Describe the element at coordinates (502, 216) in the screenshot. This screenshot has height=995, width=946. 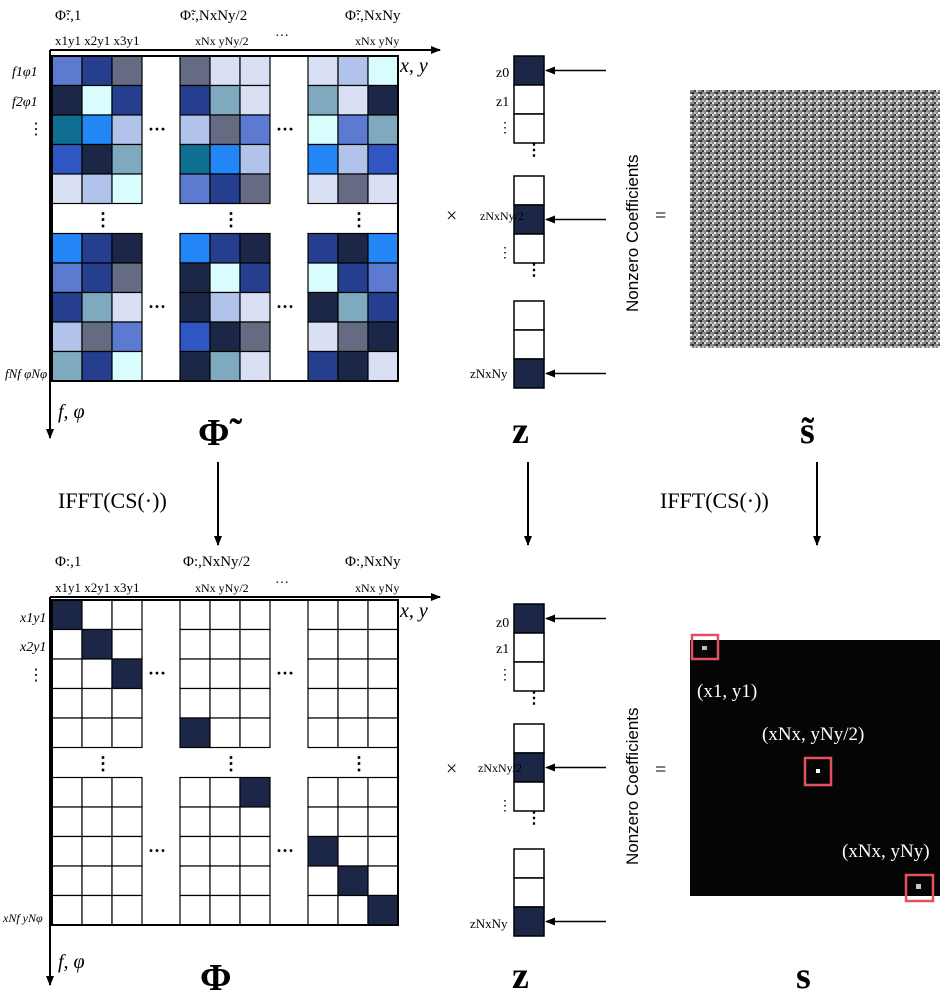
I see `top-vector-label-middle: zNxNy/2` at that location.